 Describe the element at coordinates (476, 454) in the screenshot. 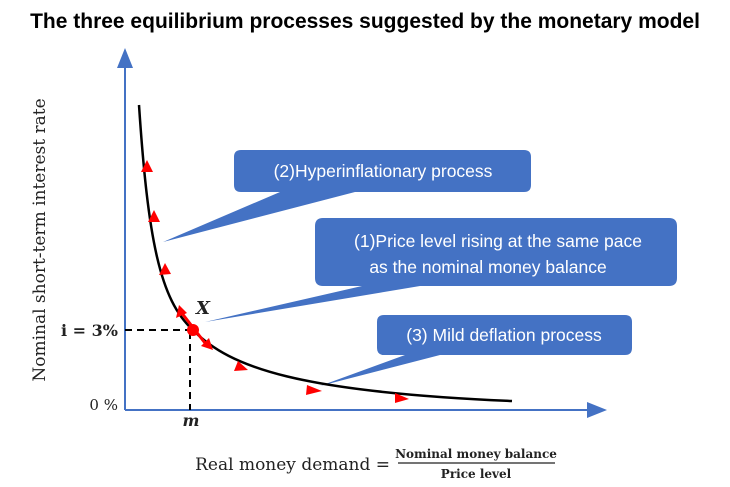

I see `x-label-numerator: Nominal money balance` at that location.